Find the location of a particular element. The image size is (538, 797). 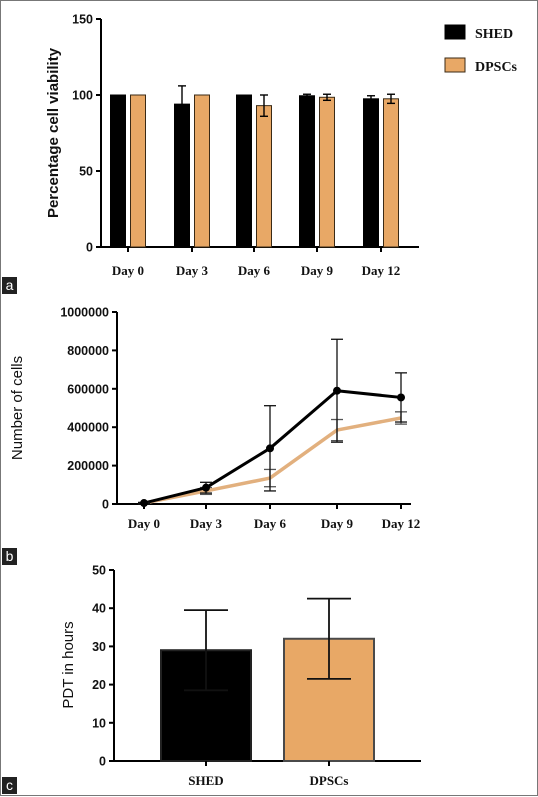

x-tick-label: DPSCs is located at coordinates (328, 780).